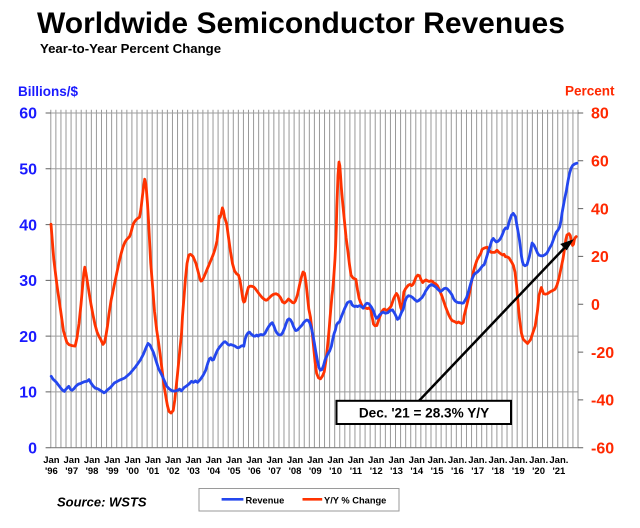 This screenshot has height=528, width=640. I want to click on svg-text: '07, so click(274, 471).